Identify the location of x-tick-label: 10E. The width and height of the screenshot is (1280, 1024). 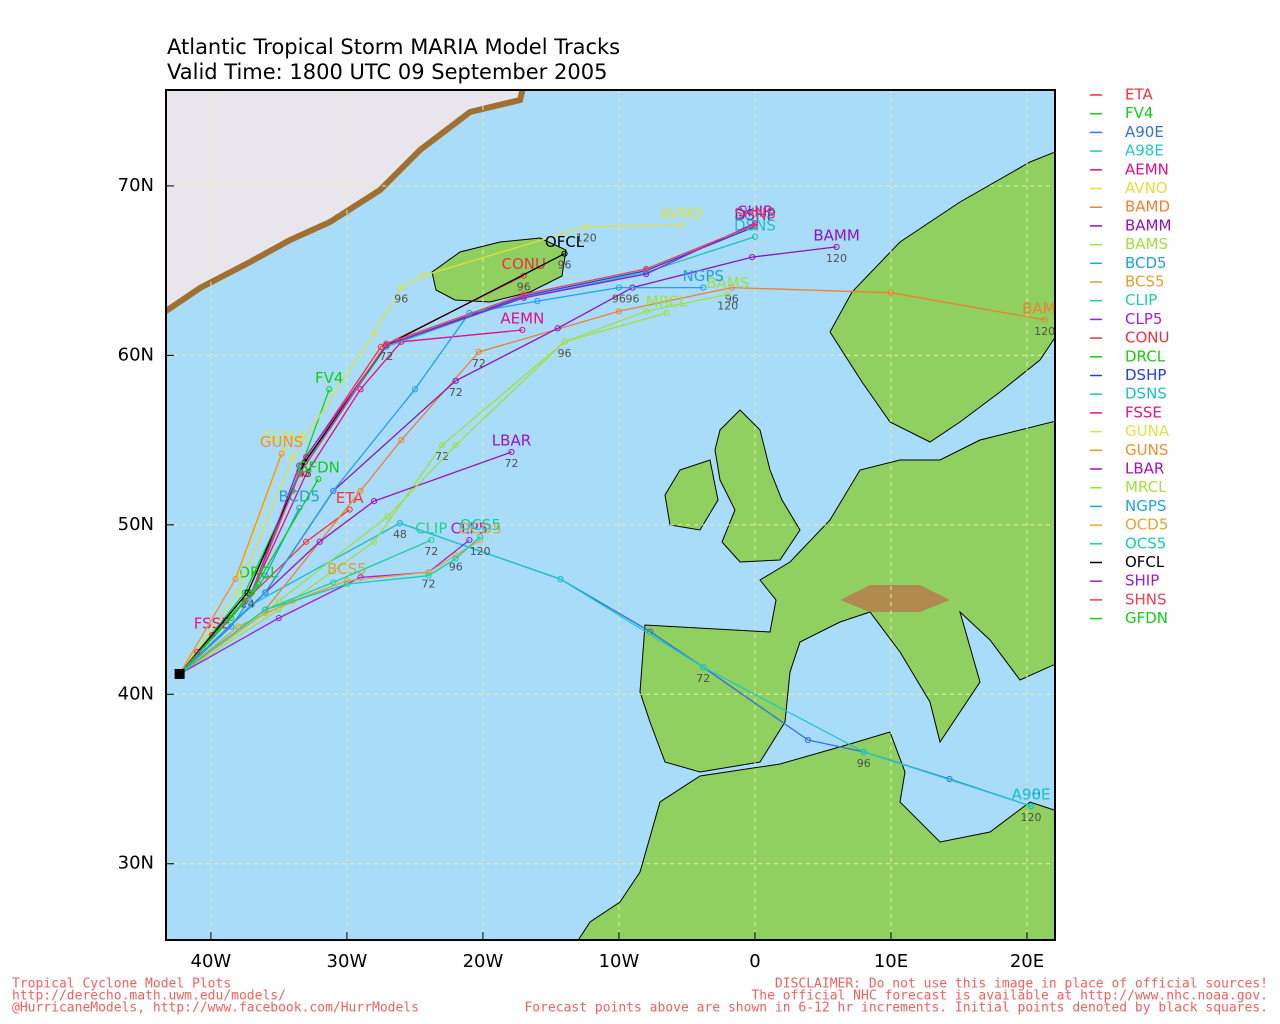
(891, 961).